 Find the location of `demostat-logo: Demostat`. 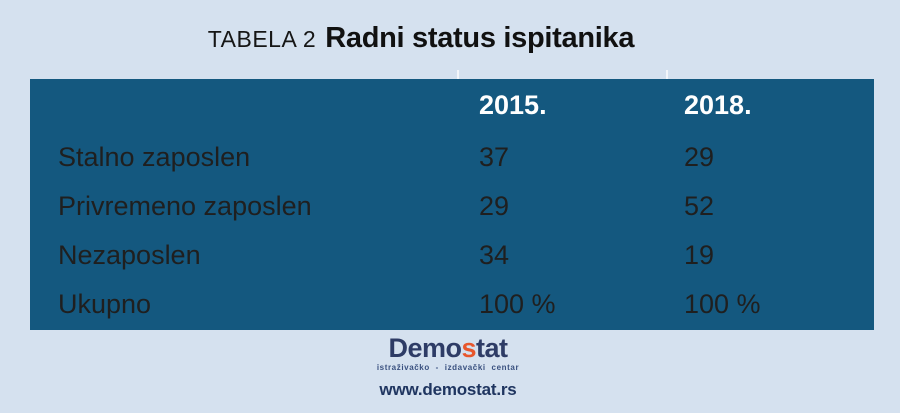

demostat-logo: Demostat is located at coordinates (449, 348).